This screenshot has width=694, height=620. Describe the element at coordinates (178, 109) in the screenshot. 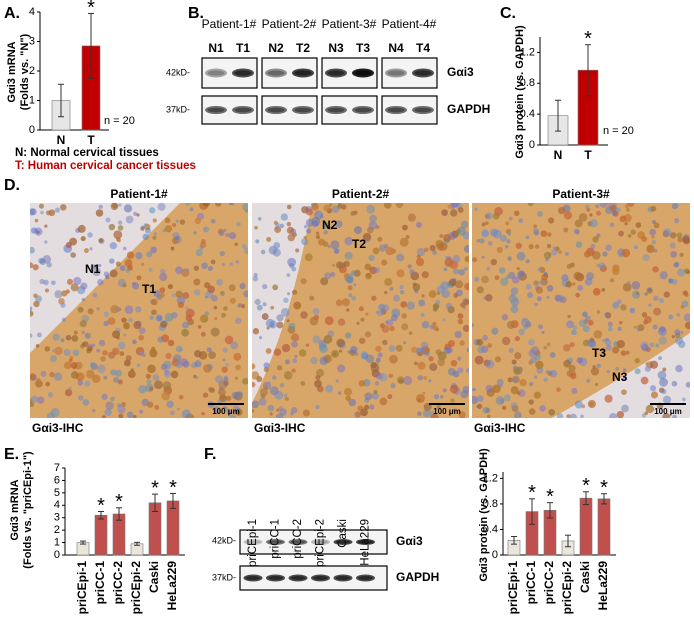

I see `mw-marker: 37kD-` at that location.